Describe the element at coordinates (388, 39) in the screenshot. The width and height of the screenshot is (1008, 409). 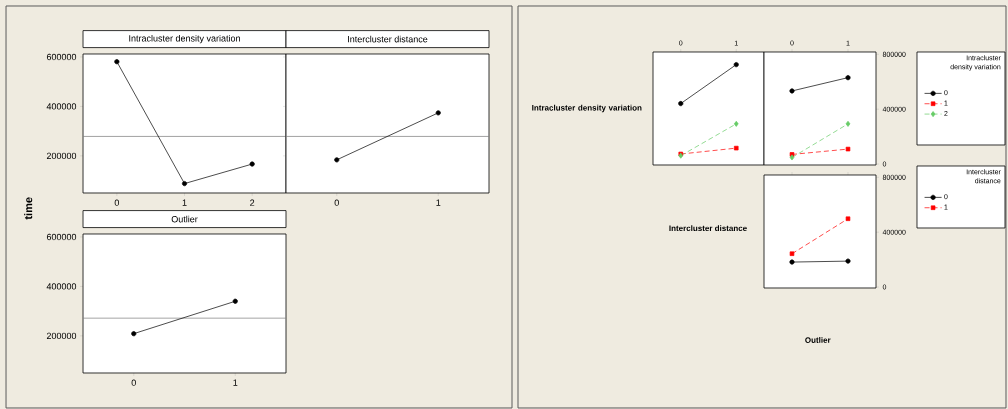
I see `chart-title: Intercluster distance` at that location.